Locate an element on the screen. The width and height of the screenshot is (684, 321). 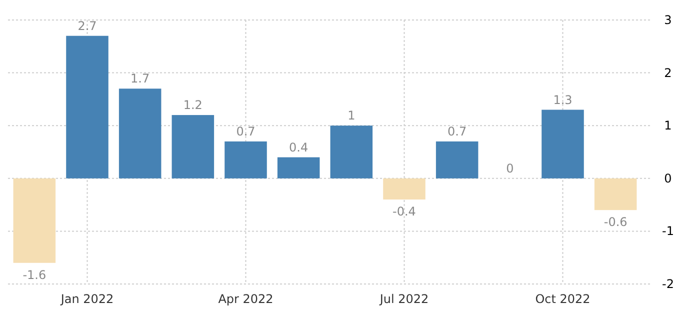
y-tick-label: -1 is located at coordinates (668, 231).